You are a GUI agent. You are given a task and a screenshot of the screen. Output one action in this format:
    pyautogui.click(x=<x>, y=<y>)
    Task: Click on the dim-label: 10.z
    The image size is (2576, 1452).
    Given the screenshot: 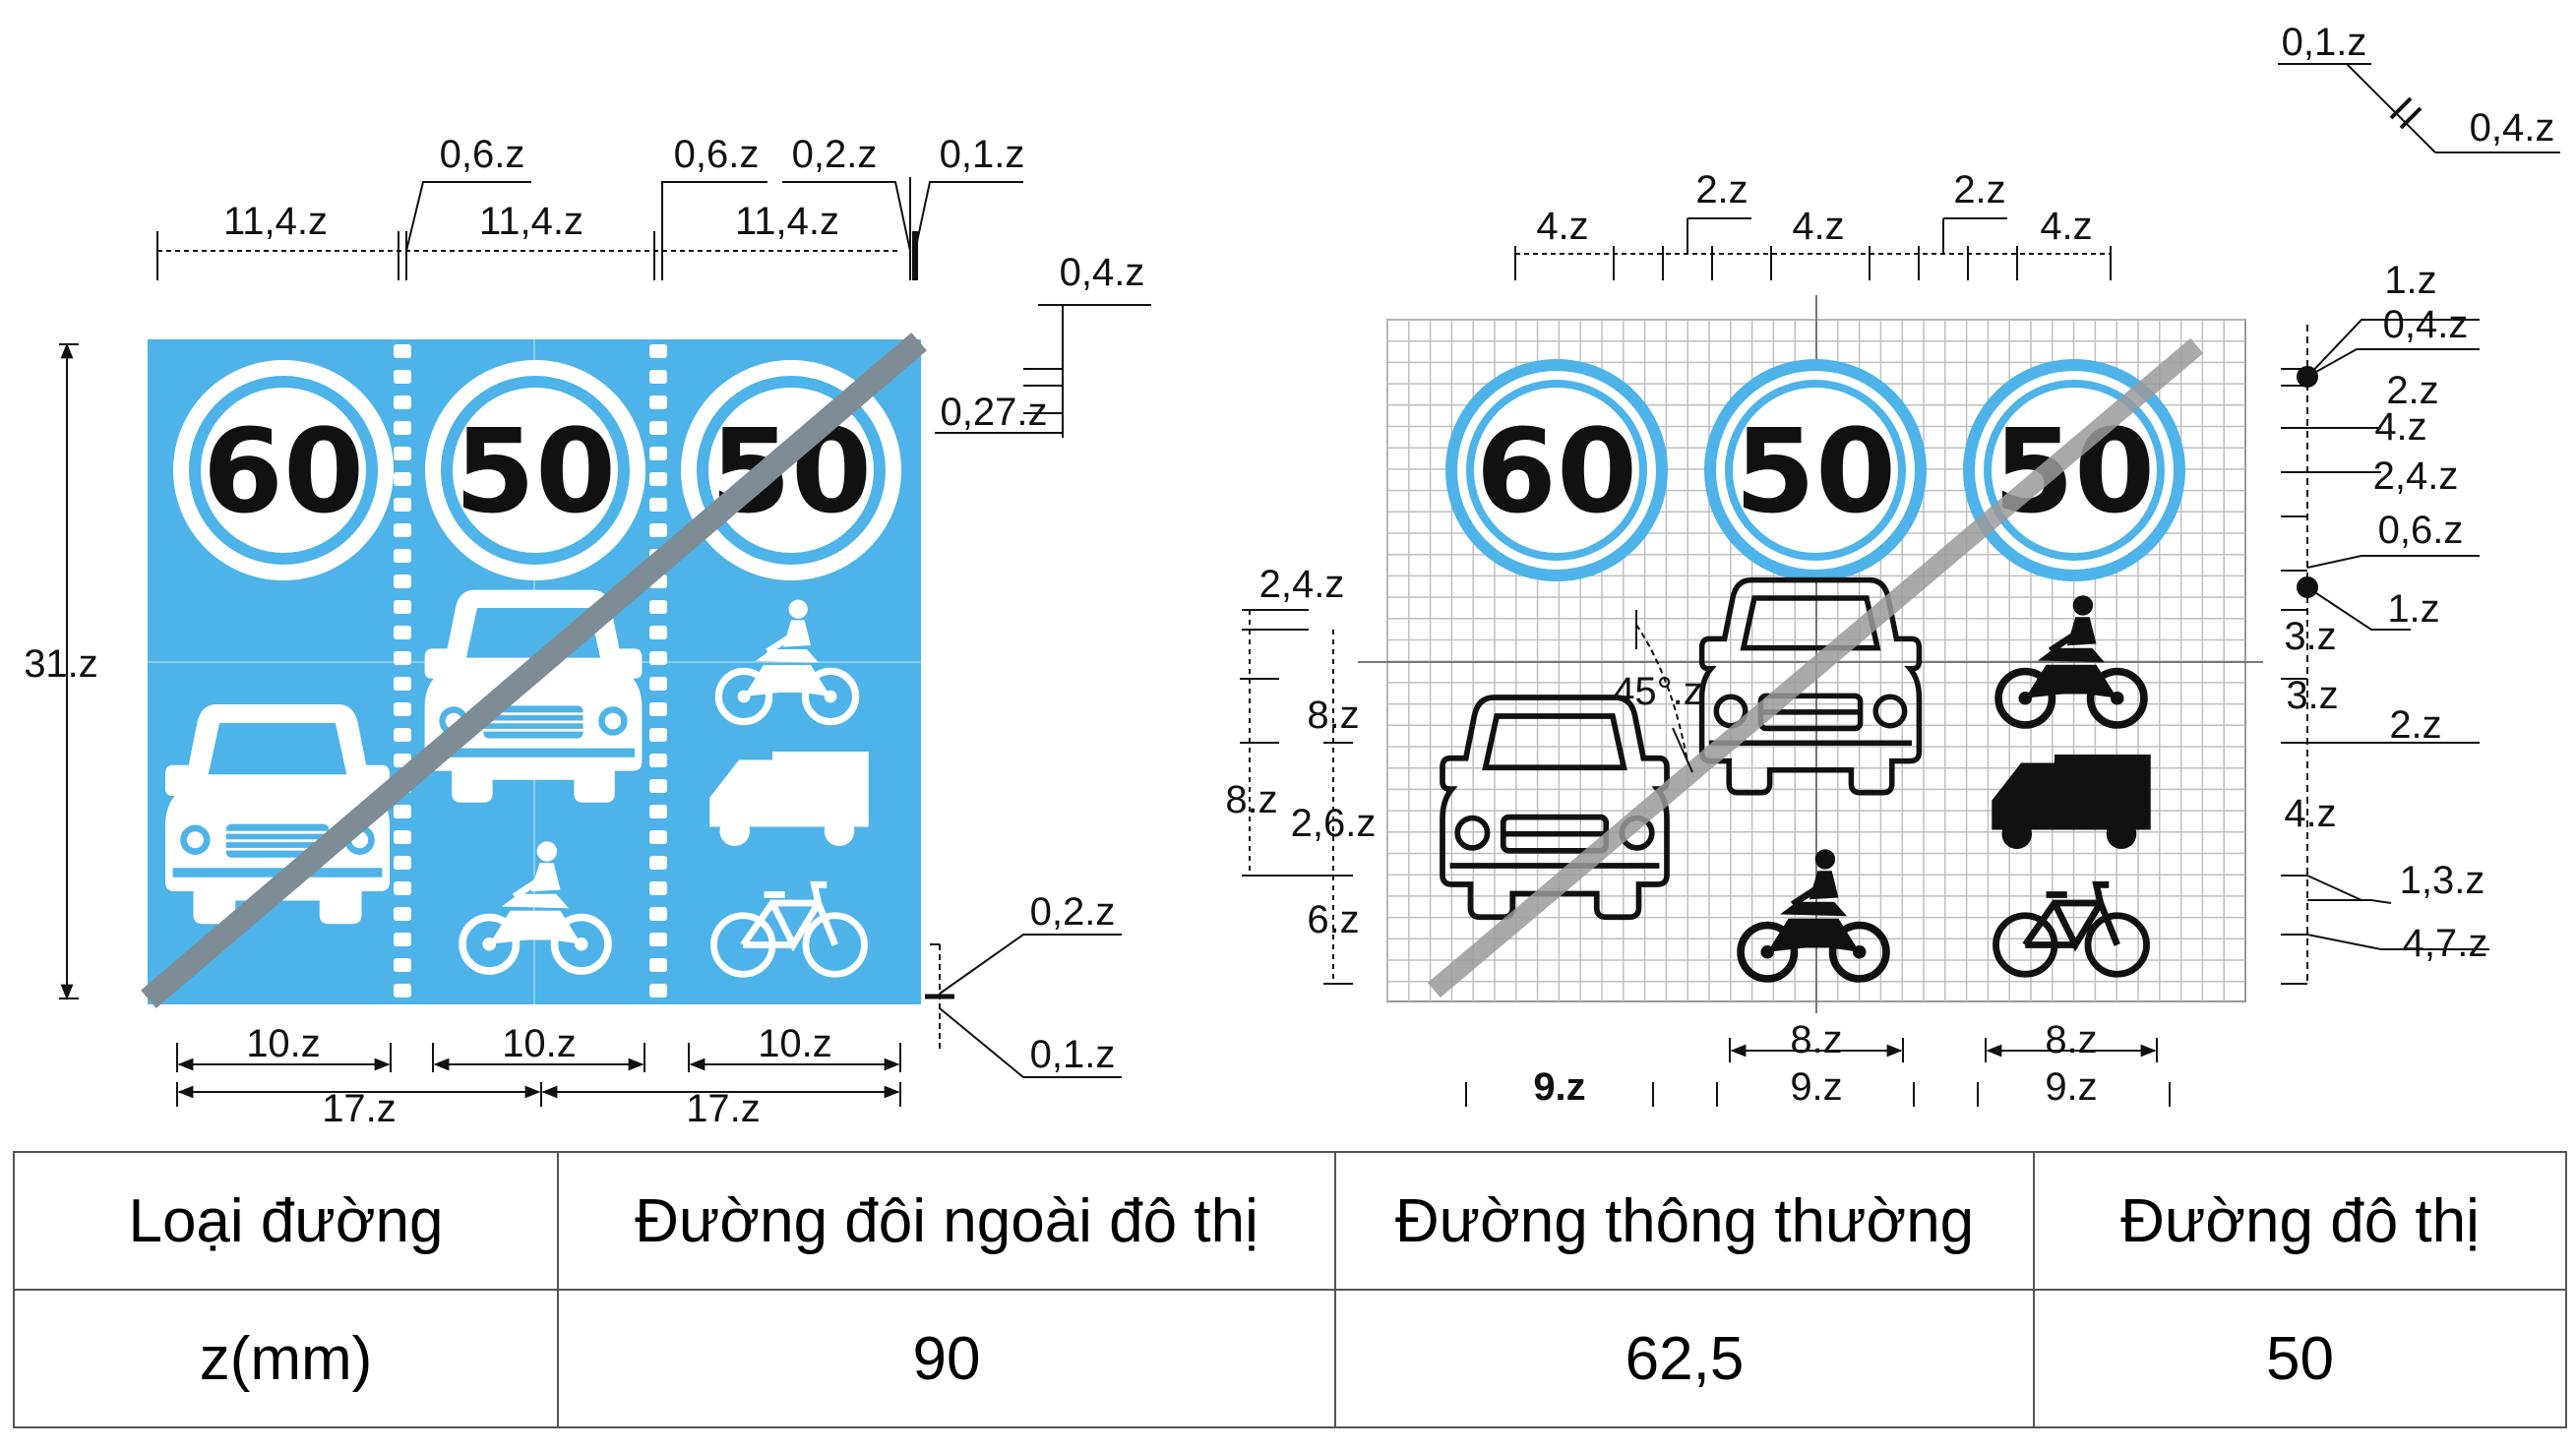 What is the action you would take?
    pyautogui.click(x=283, y=1043)
    